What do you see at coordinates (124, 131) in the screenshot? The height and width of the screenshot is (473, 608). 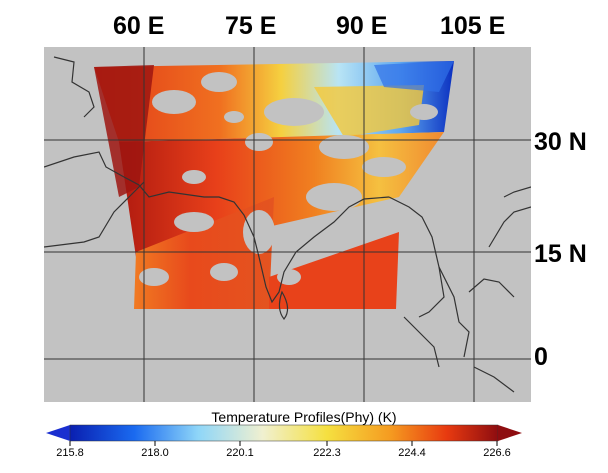 I see `swath-dark-west-band` at bounding box center [124, 131].